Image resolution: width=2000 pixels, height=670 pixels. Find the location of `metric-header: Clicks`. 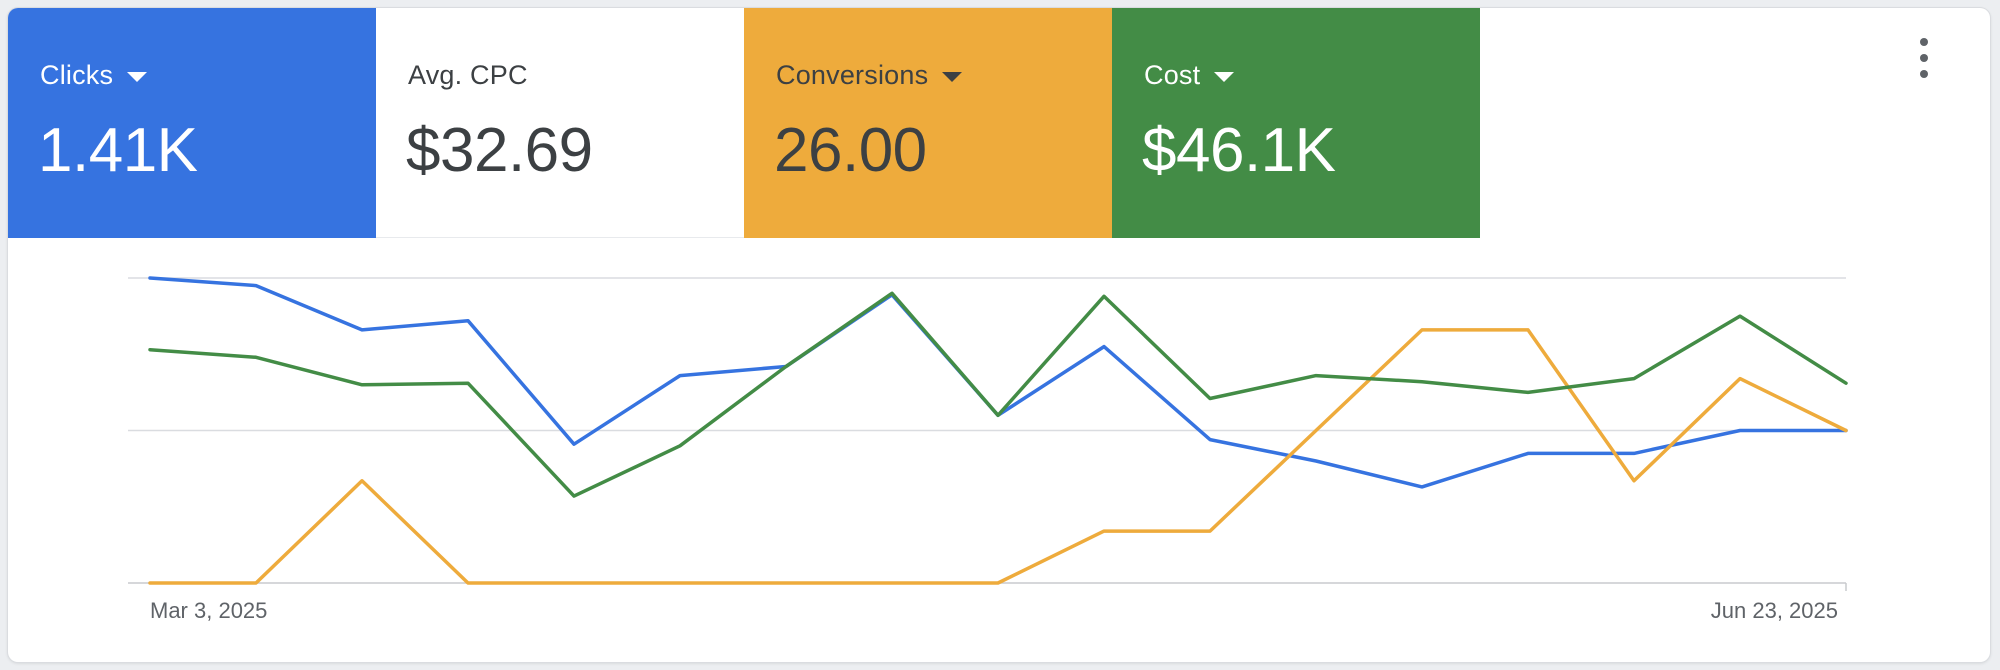

metric-header: Clicks is located at coordinates (94, 75).